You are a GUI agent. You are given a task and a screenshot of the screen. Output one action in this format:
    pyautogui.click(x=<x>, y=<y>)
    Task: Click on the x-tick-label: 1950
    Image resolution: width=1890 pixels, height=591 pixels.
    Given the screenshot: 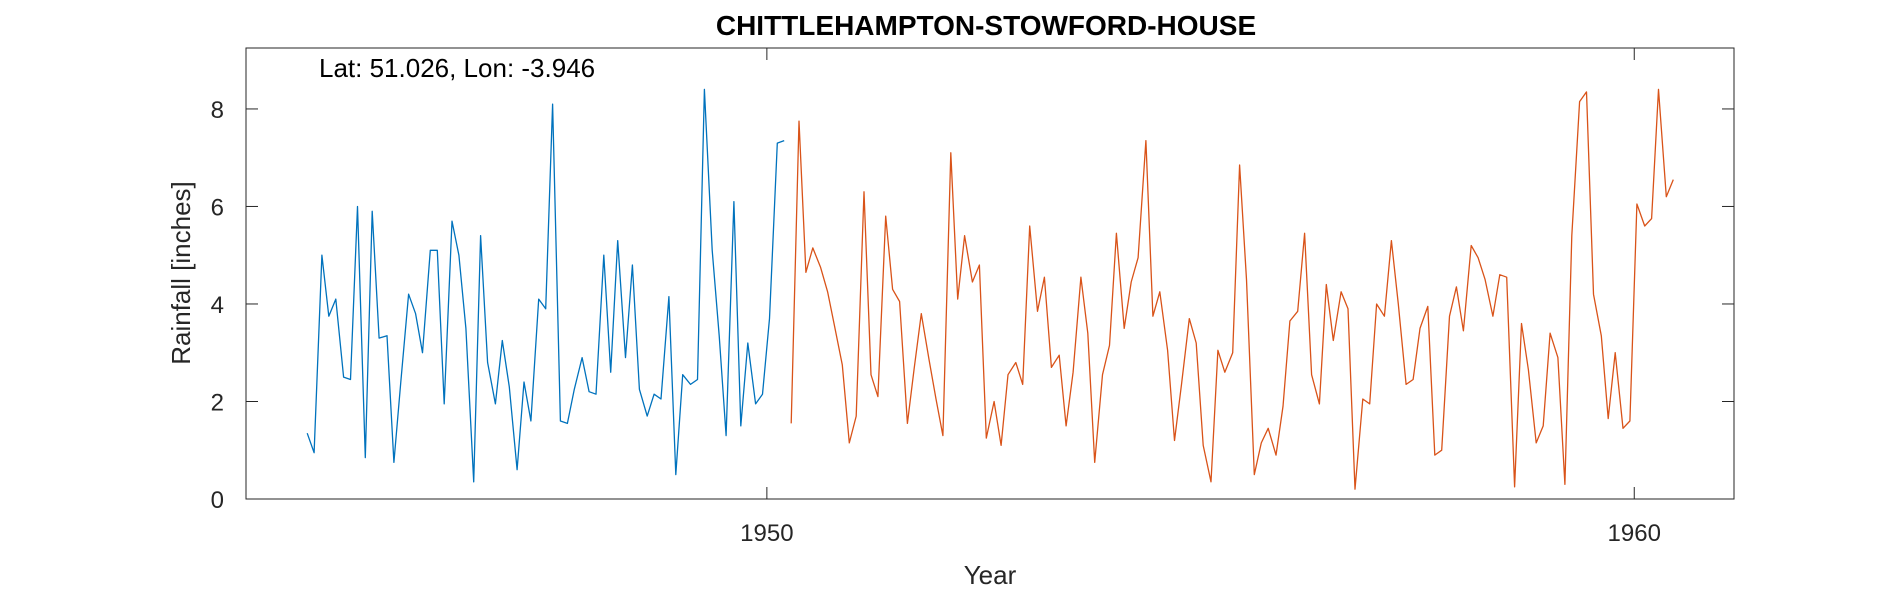 What is the action you would take?
    pyautogui.click(x=766, y=533)
    